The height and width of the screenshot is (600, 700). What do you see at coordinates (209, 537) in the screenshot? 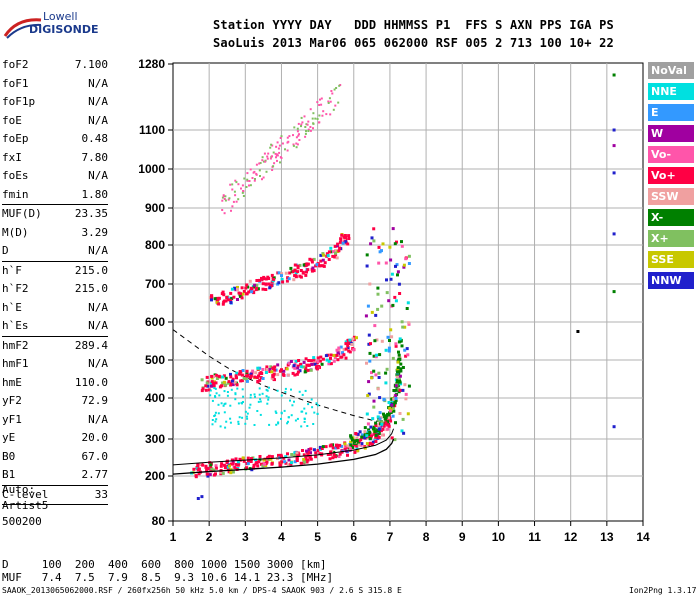
I see `x-tick-label: 2` at bounding box center [209, 537].